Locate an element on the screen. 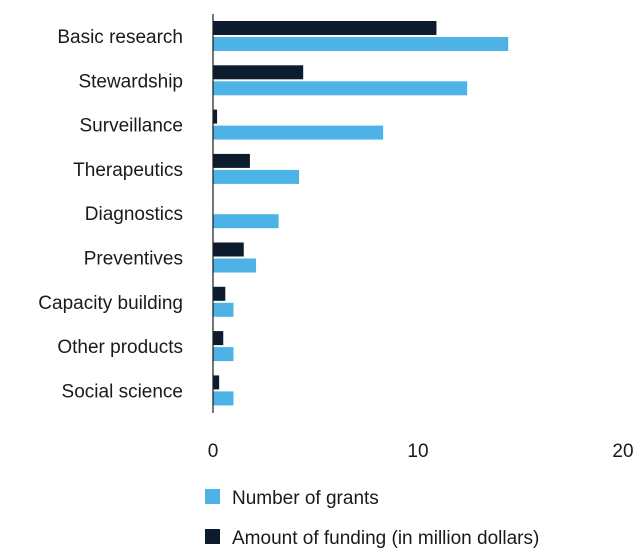 Image resolution: width=643 pixels, height=555 pixels. funding-bar-other-products is located at coordinates (218, 338).